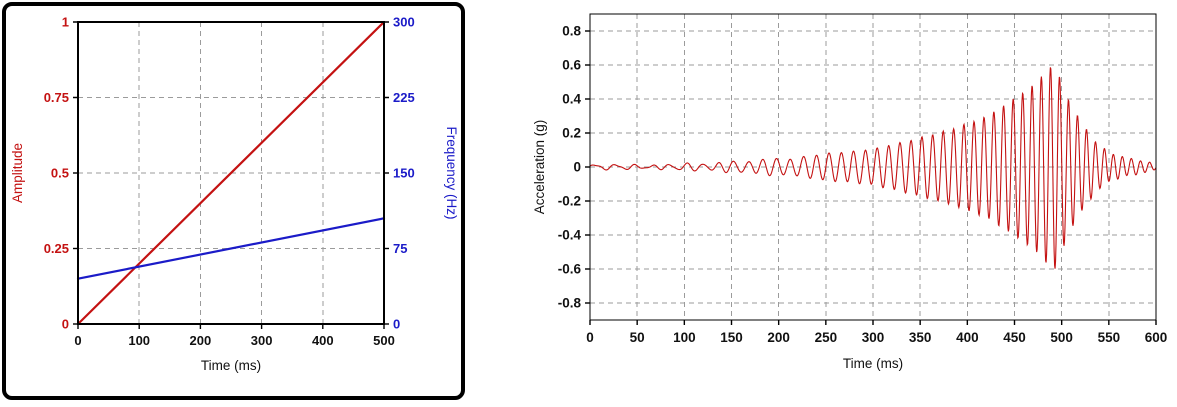 The height and width of the screenshot is (407, 1177). Describe the element at coordinates (451, 172) in the screenshot. I see `right-y-axis-title: Frequency (Hz)` at that location.